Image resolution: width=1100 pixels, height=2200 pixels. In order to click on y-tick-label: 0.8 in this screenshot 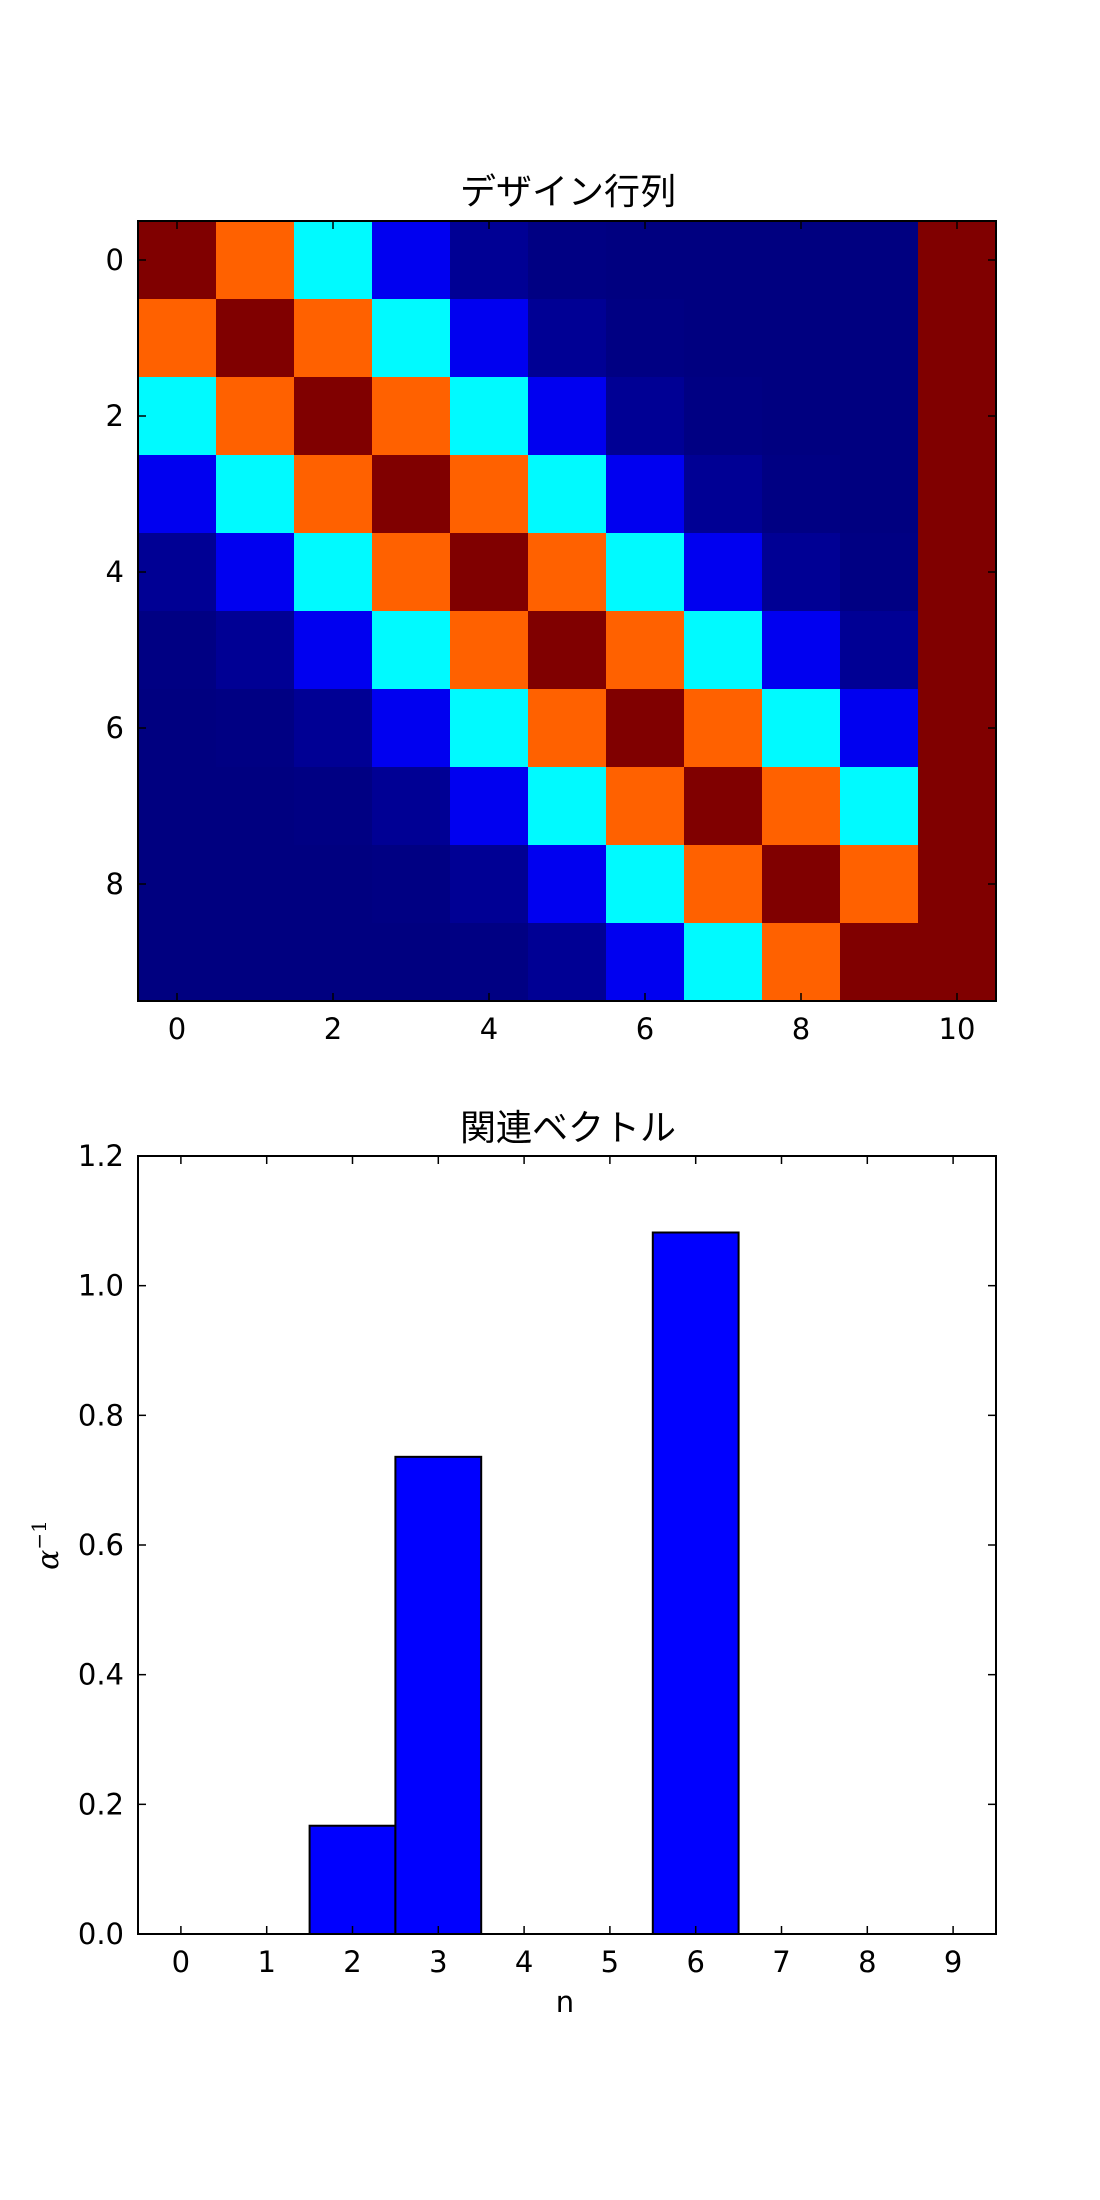, I will do `click(101, 1415)`.